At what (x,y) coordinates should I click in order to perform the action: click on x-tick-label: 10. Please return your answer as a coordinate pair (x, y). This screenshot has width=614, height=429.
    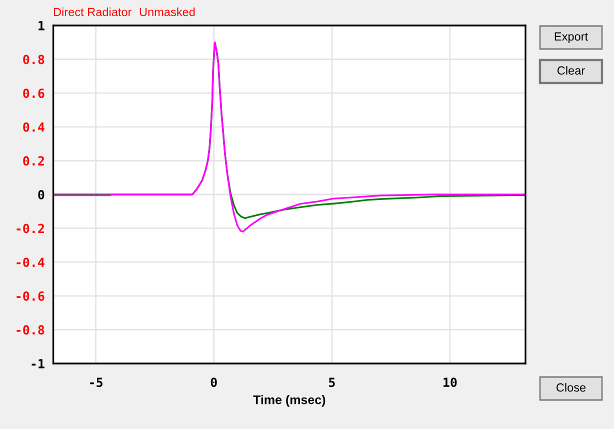
    Looking at the image, I should click on (450, 383).